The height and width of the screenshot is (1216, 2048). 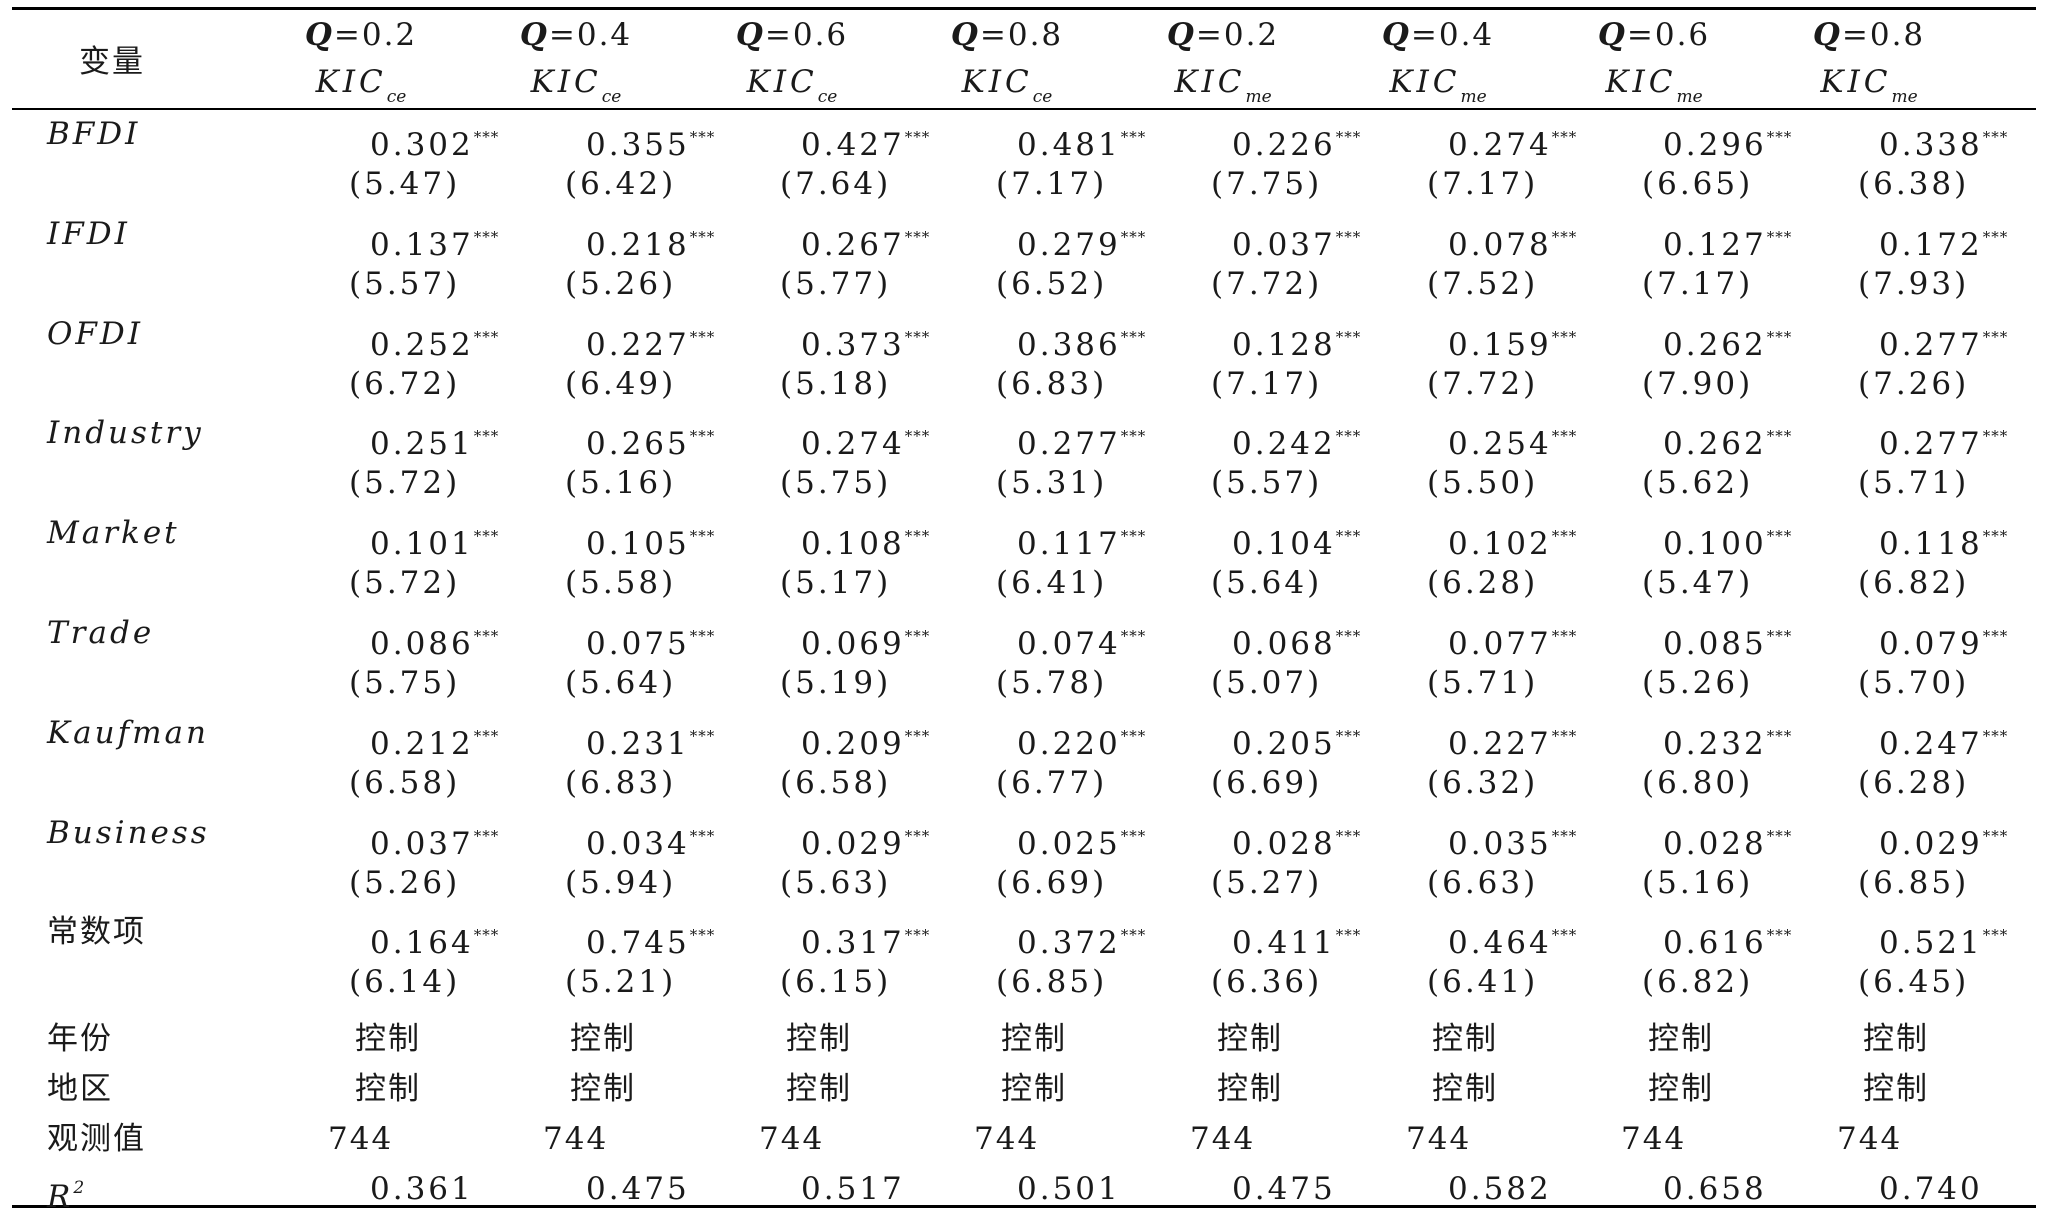 What do you see at coordinates (96, 932) in the screenshot?
I see `variable-label: 常数项` at bounding box center [96, 932].